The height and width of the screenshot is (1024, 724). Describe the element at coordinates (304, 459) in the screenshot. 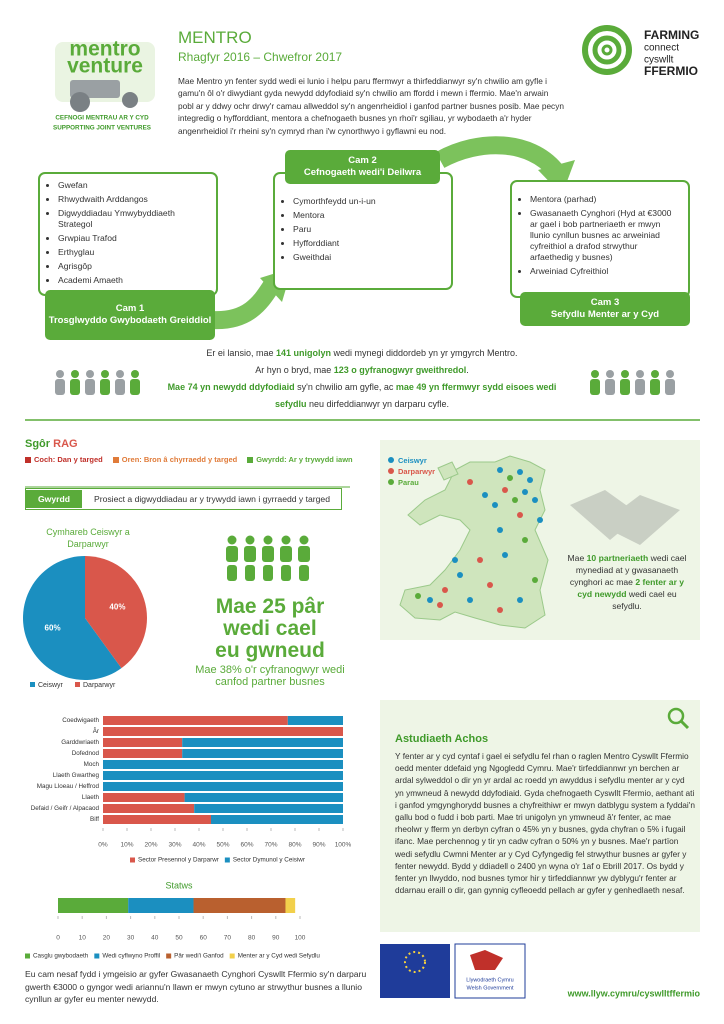

I see `rag-legend-label: Gwyrdd: Ar y trywydd iawn` at that location.